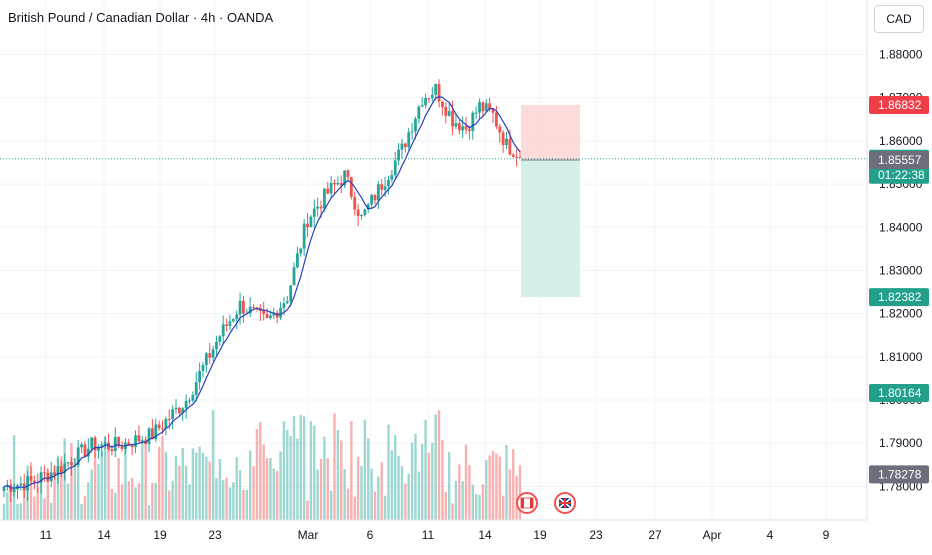  What do you see at coordinates (550, 229) in the screenshot?
I see `take-profit-zone` at bounding box center [550, 229].